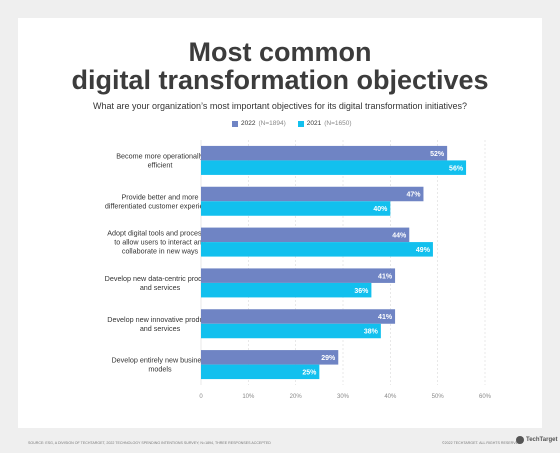 Image resolution: width=560 pixels, height=453 pixels. What do you see at coordinates (456, 168) in the screenshot?
I see `bar-value-label: 56%` at bounding box center [456, 168].